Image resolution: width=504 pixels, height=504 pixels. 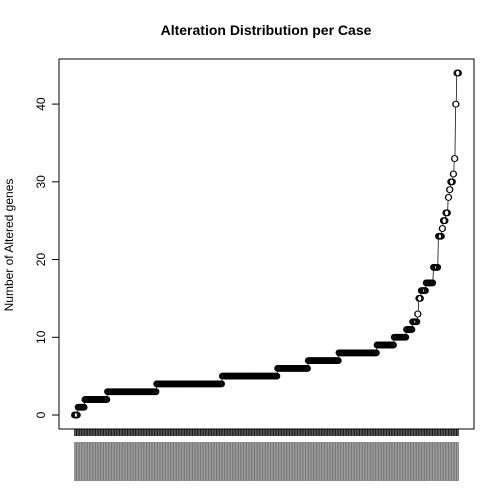 What do you see at coordinates (266, 30) in the screenshot?
I see `chart-title: Alteration Distribution per Case` at bounding box center [266, 30].